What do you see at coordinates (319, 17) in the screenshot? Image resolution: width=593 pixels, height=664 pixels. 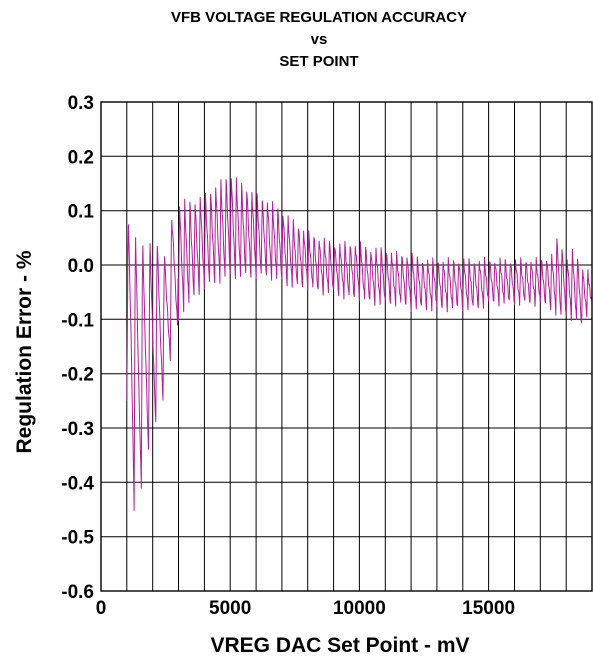 I see `chart-title-line-1: VFB VOLTAGE REGULATION ACCURACY` at bounding box center [319, 17].